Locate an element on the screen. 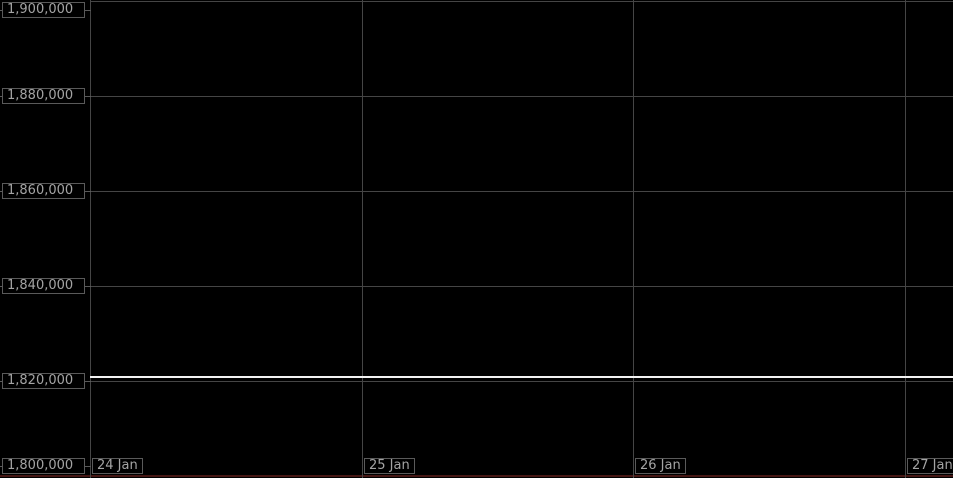  y-axis-label: 1,800,000 is located at coordinates (43, 466).